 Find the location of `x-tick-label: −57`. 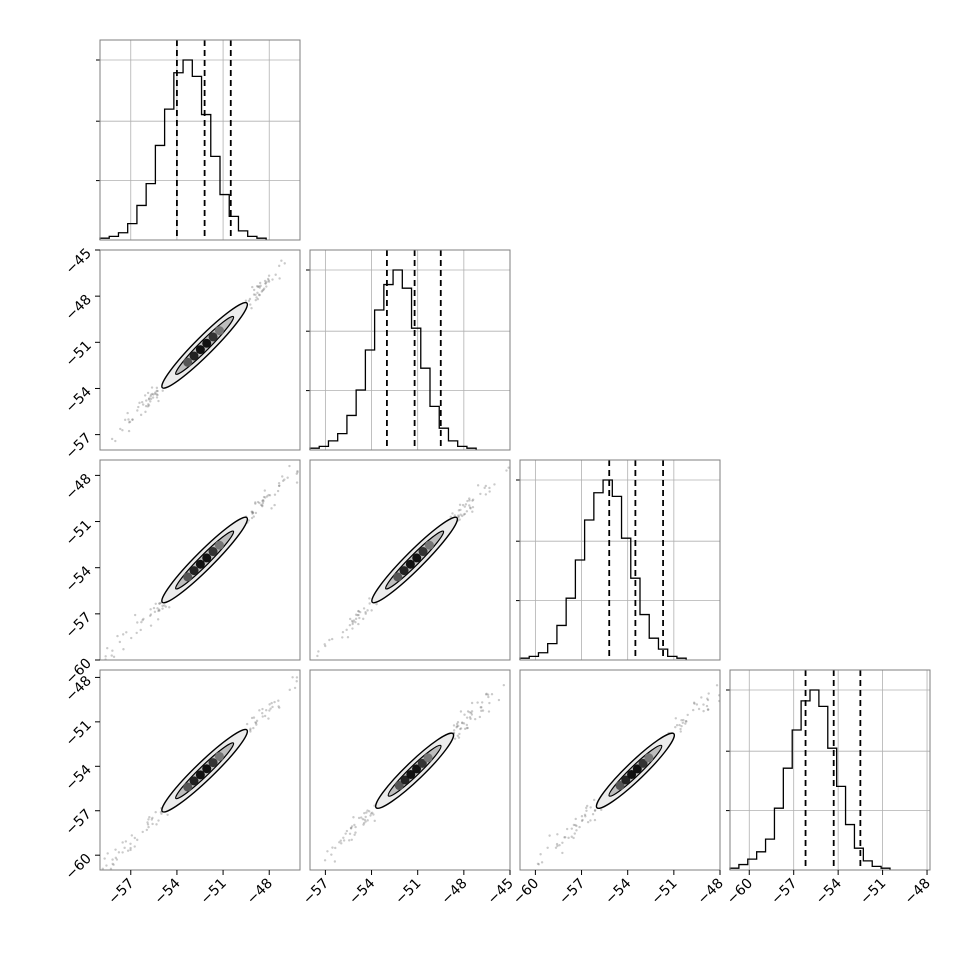

x-tick-label: −57 is located at coordinates (572, 892).